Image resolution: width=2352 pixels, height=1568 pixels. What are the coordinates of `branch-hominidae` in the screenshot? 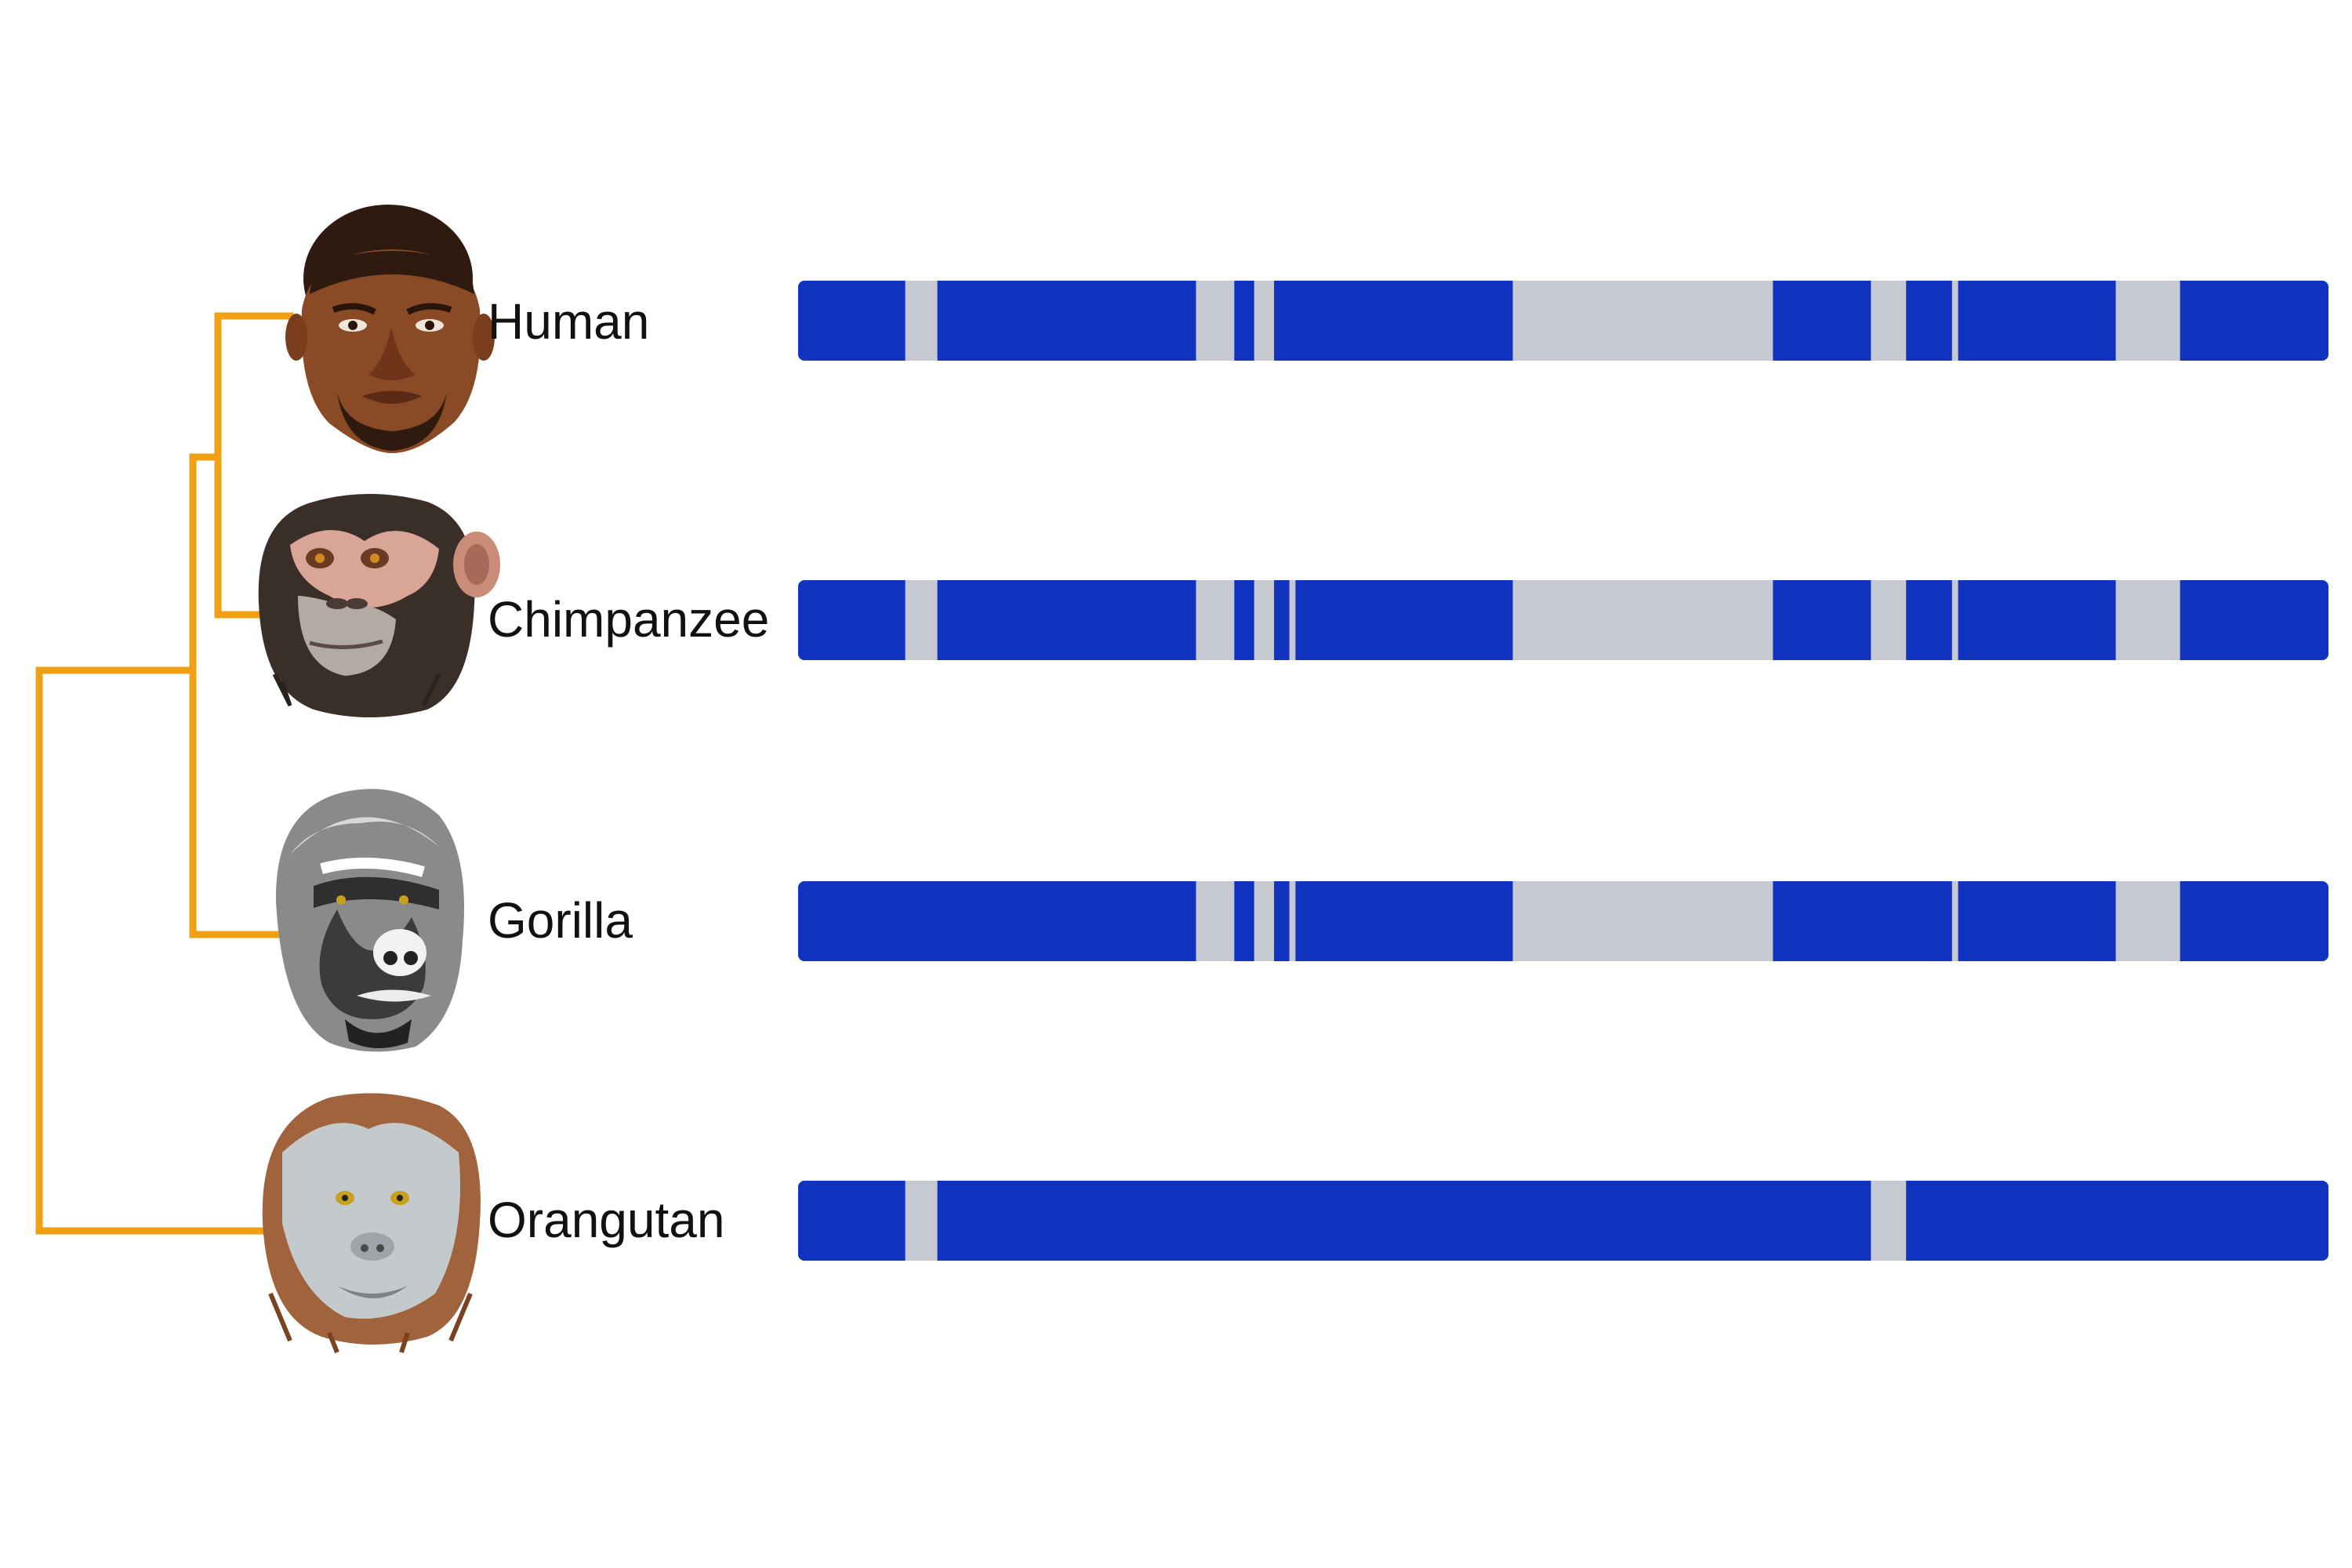 It's located at (158, 950).